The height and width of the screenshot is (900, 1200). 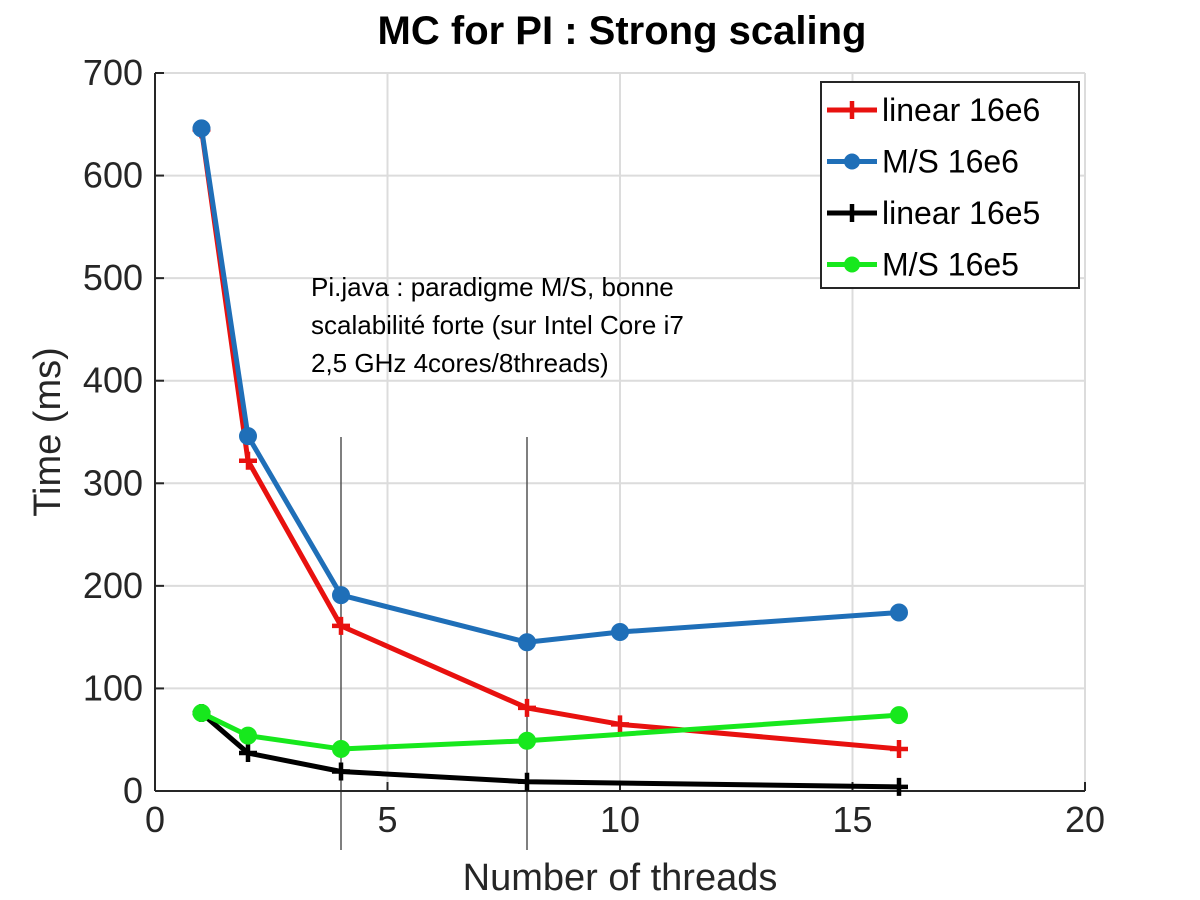 What do you see at coordinates (155, 819) in the screenshot?
I see `x-tick-label: 0` at bounding box center [155, 819].